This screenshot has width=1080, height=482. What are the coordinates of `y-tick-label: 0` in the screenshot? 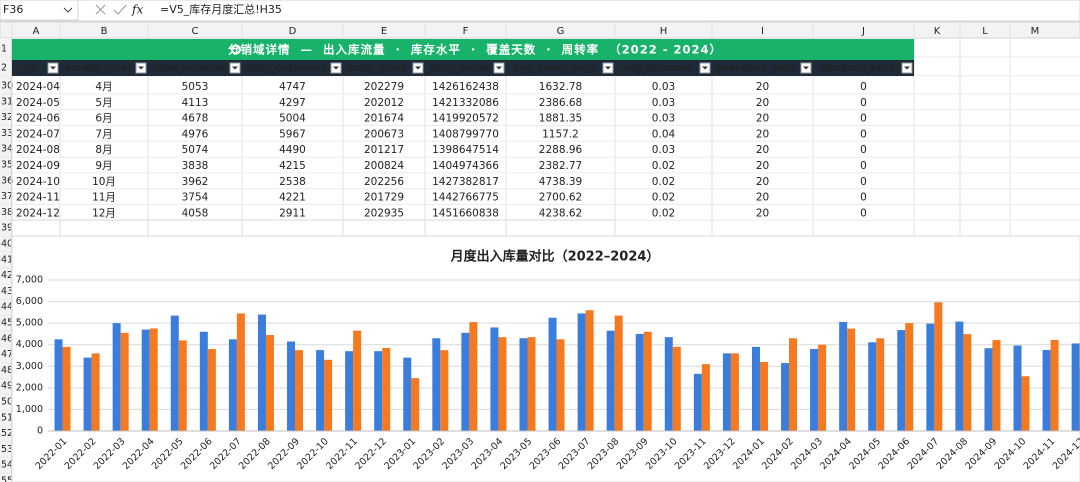 It's located at (40, 431).